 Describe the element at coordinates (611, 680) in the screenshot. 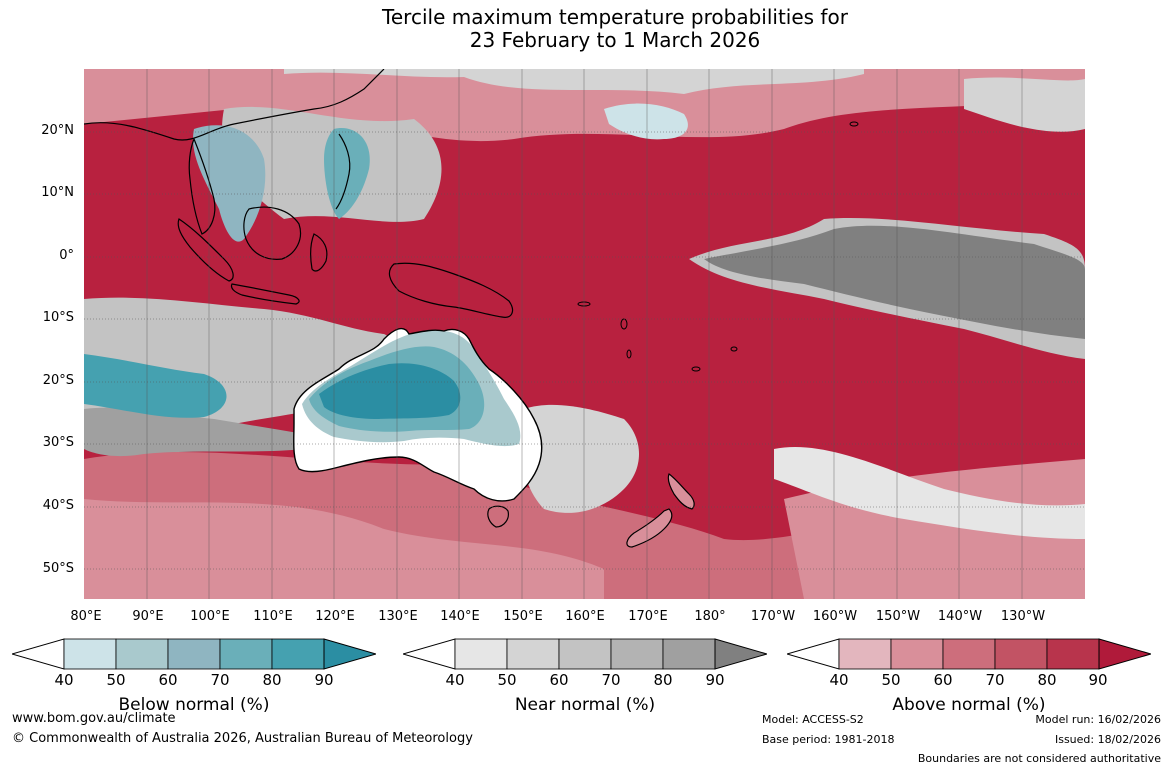

I see `near-tick-70: 70` at that location.